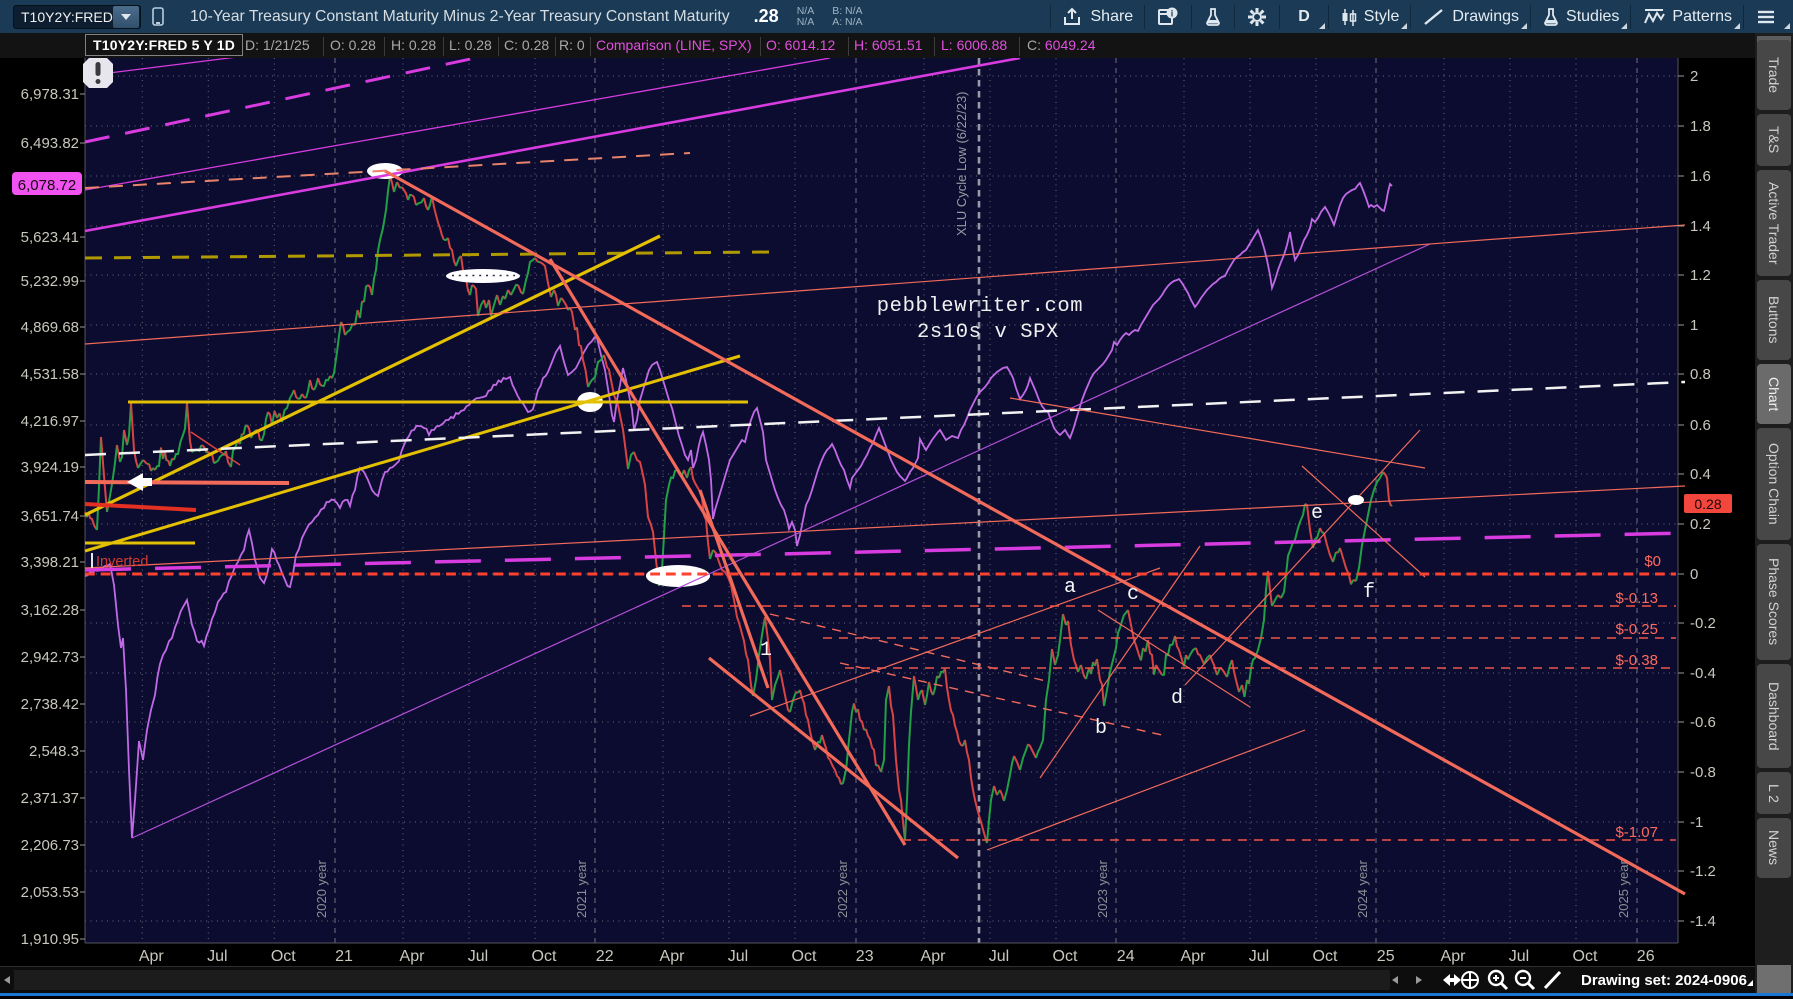  Describe the element at coordinates (47, 185) in the screenshot. I see `svg-text: 6,078.72` at that location.